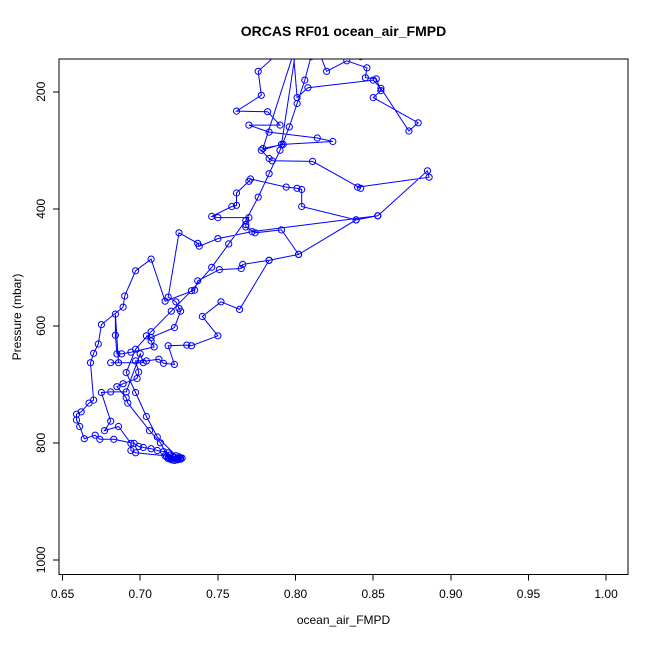 The image size is (650, 650). I want to click on y-tick-label: 800, so click(41, 443).